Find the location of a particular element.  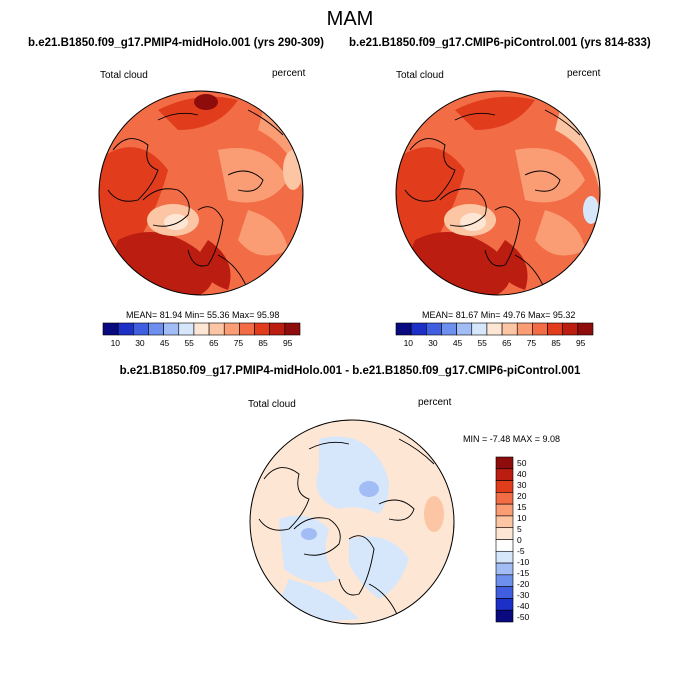

diff-coastlines is located at coordinates (346, 529).